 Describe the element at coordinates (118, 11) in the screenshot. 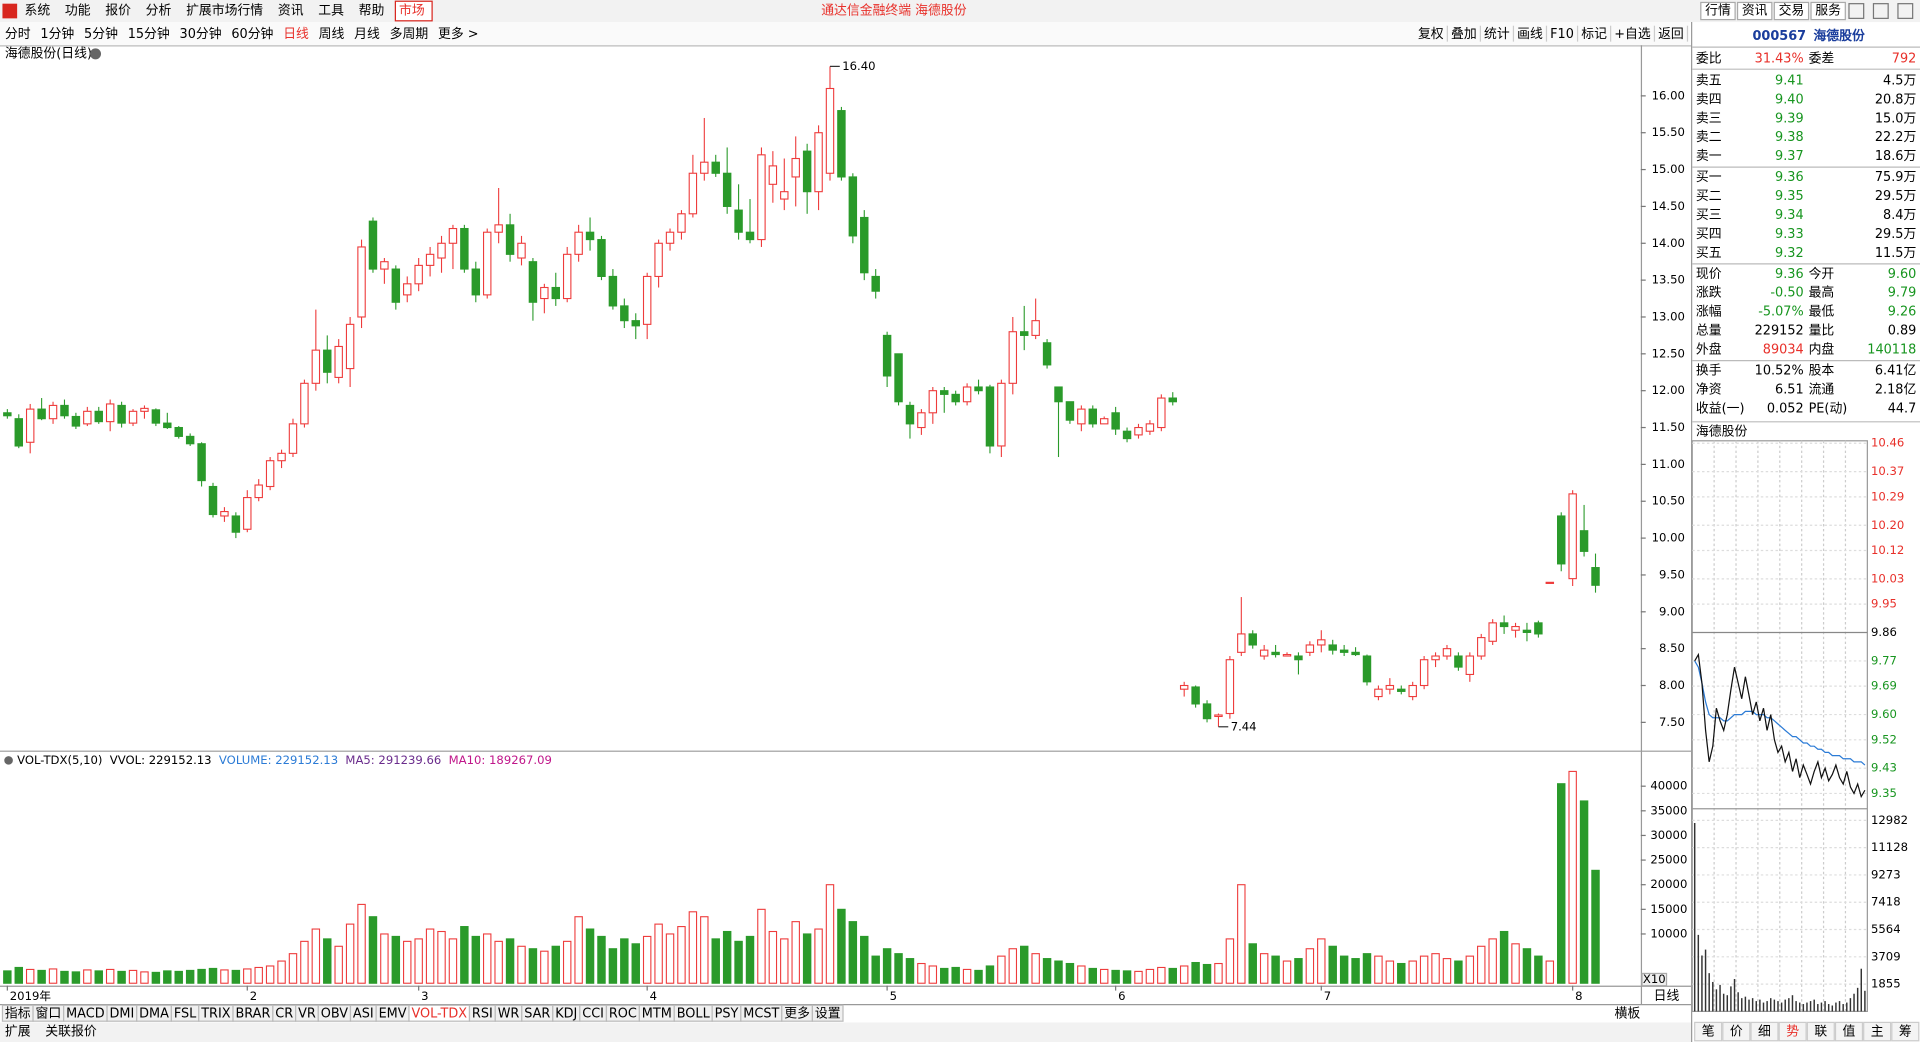

I see `menu-item: 报价` at that location.